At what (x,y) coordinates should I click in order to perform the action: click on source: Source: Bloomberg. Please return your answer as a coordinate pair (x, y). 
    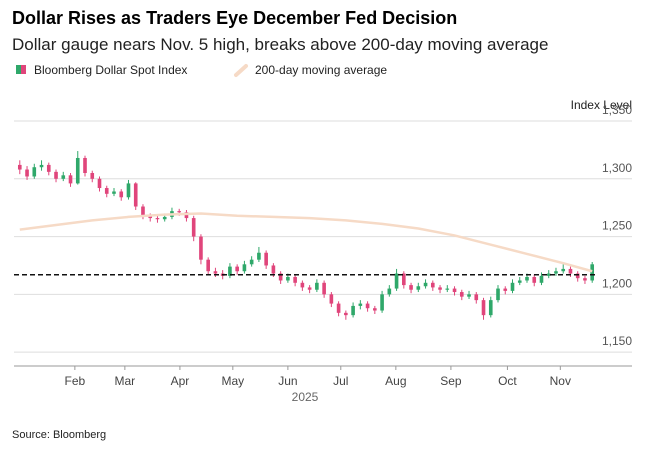
    Looking at the image, I should click on (59, 435).